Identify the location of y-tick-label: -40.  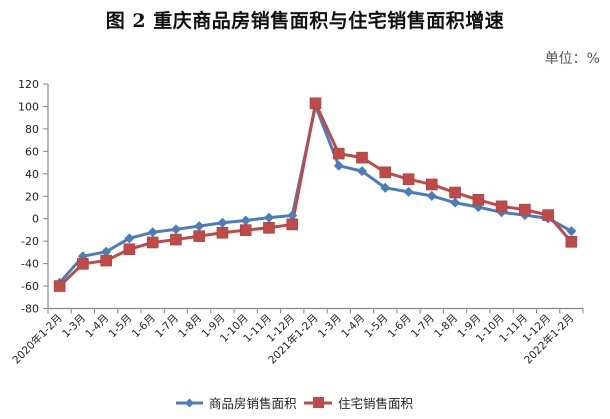
(30, 264).